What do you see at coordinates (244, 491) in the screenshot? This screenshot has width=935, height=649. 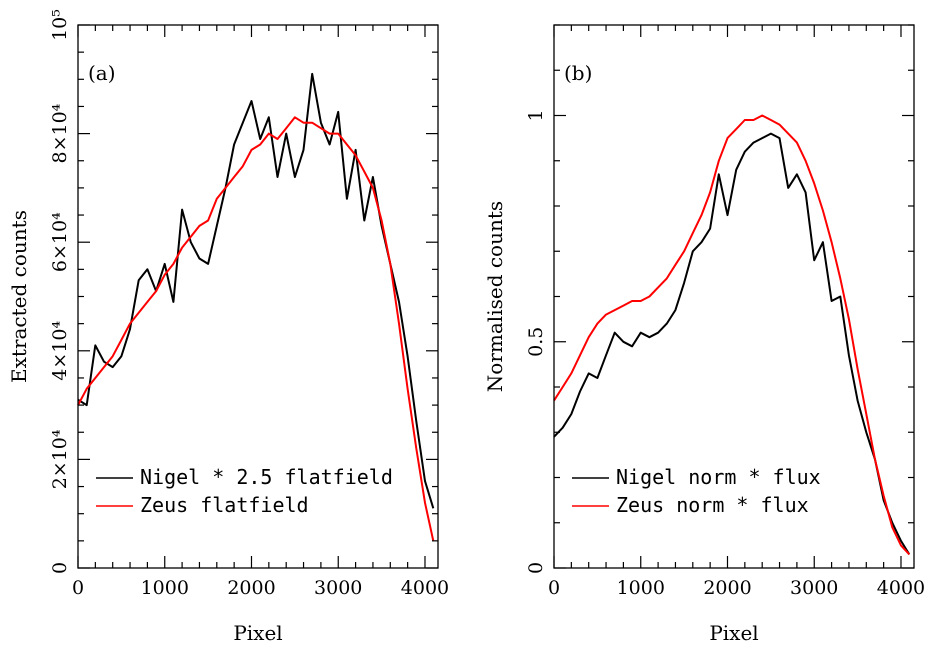 I see `panel-a-legend: Nigel * 2.5 flatfield Zeus flatfield` at bounding box center [244, 491].